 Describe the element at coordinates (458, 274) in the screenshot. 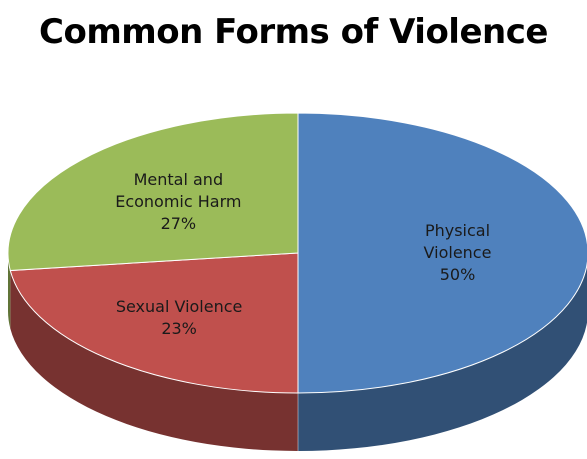

I see `slice-value-label-0: 50%` at that location.